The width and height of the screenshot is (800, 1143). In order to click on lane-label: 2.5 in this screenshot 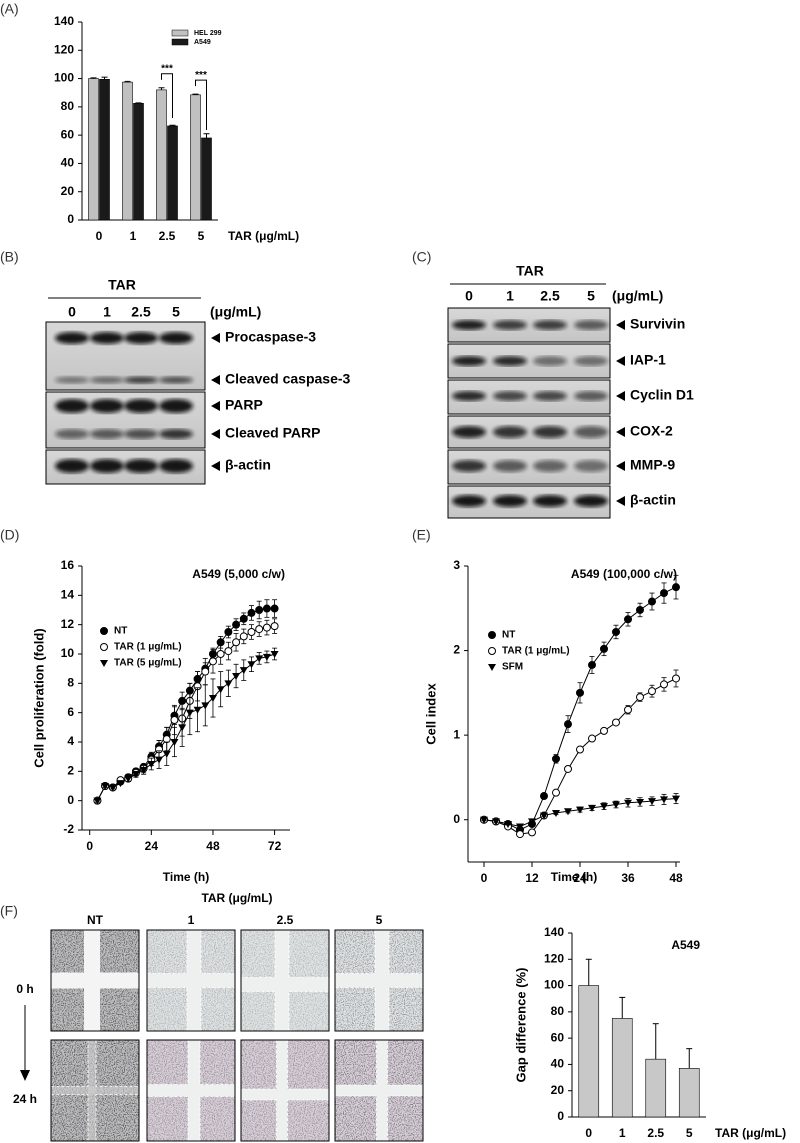, I will do `click(141, 312)`.